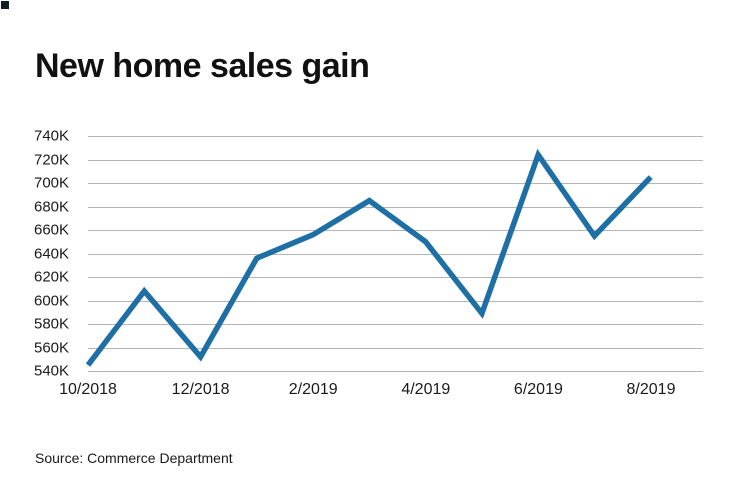  What do you see at coordinates (313, 389) in the screenshot?
I see `x-tick-label: 2/2019` at bounding box center [313, 389].